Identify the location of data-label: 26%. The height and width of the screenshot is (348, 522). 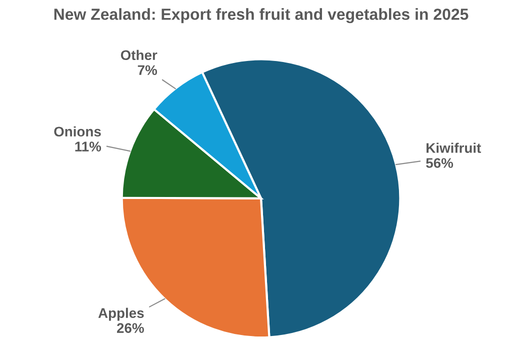
(130, 328).